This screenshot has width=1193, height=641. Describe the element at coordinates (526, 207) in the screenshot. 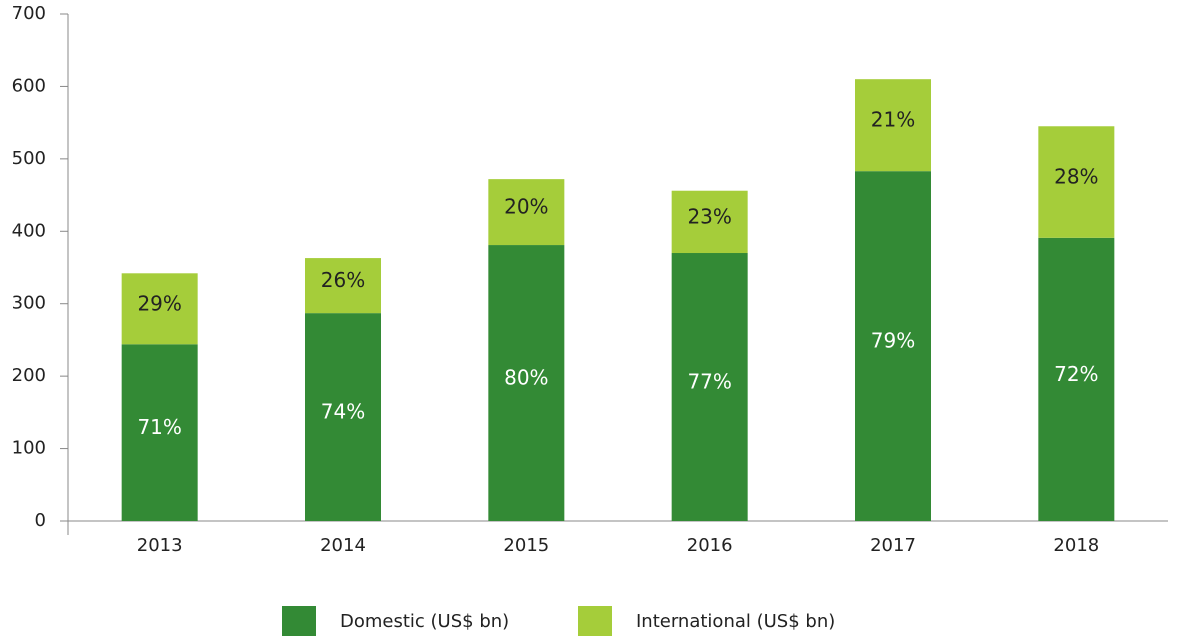

I see `data-label: 20%` at that location.